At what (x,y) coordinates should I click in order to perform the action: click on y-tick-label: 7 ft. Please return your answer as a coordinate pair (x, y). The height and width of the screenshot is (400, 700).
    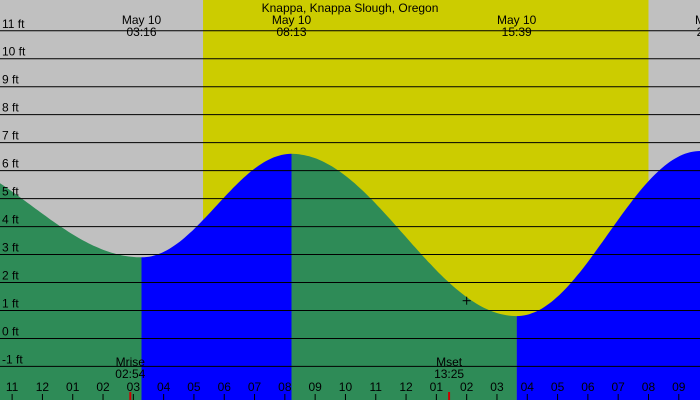
    Looking at the image, I should click on (10, 136).